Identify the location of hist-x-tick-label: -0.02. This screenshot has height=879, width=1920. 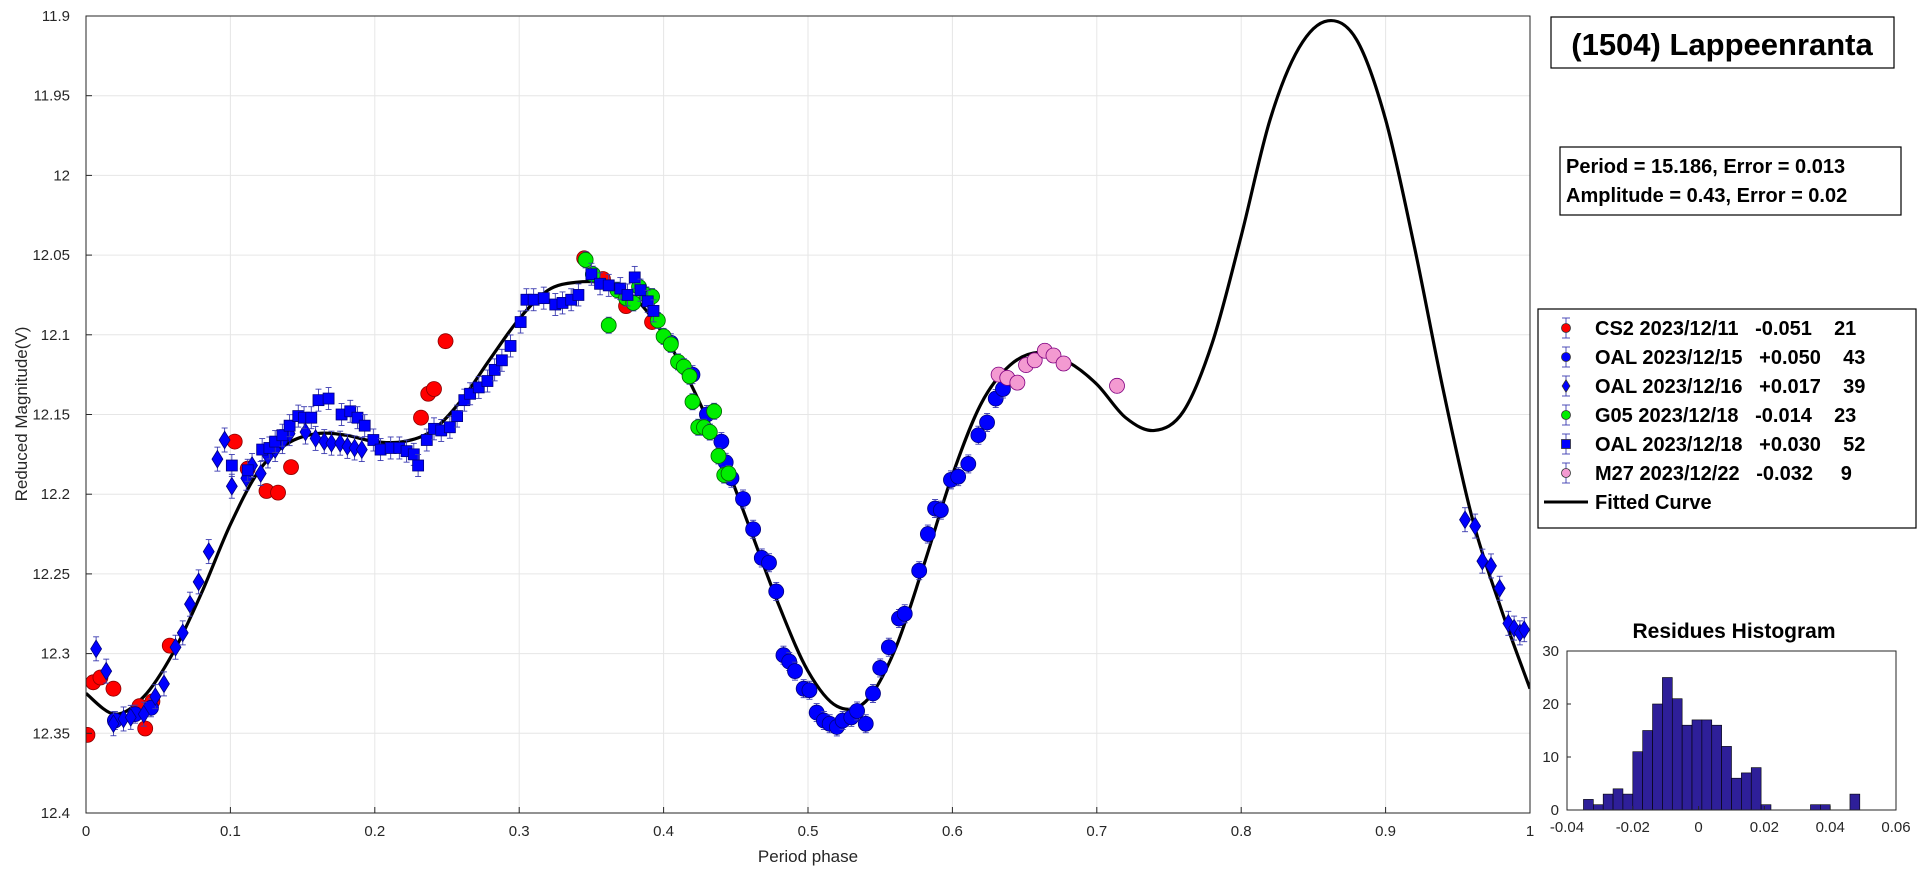
(1633, 827).